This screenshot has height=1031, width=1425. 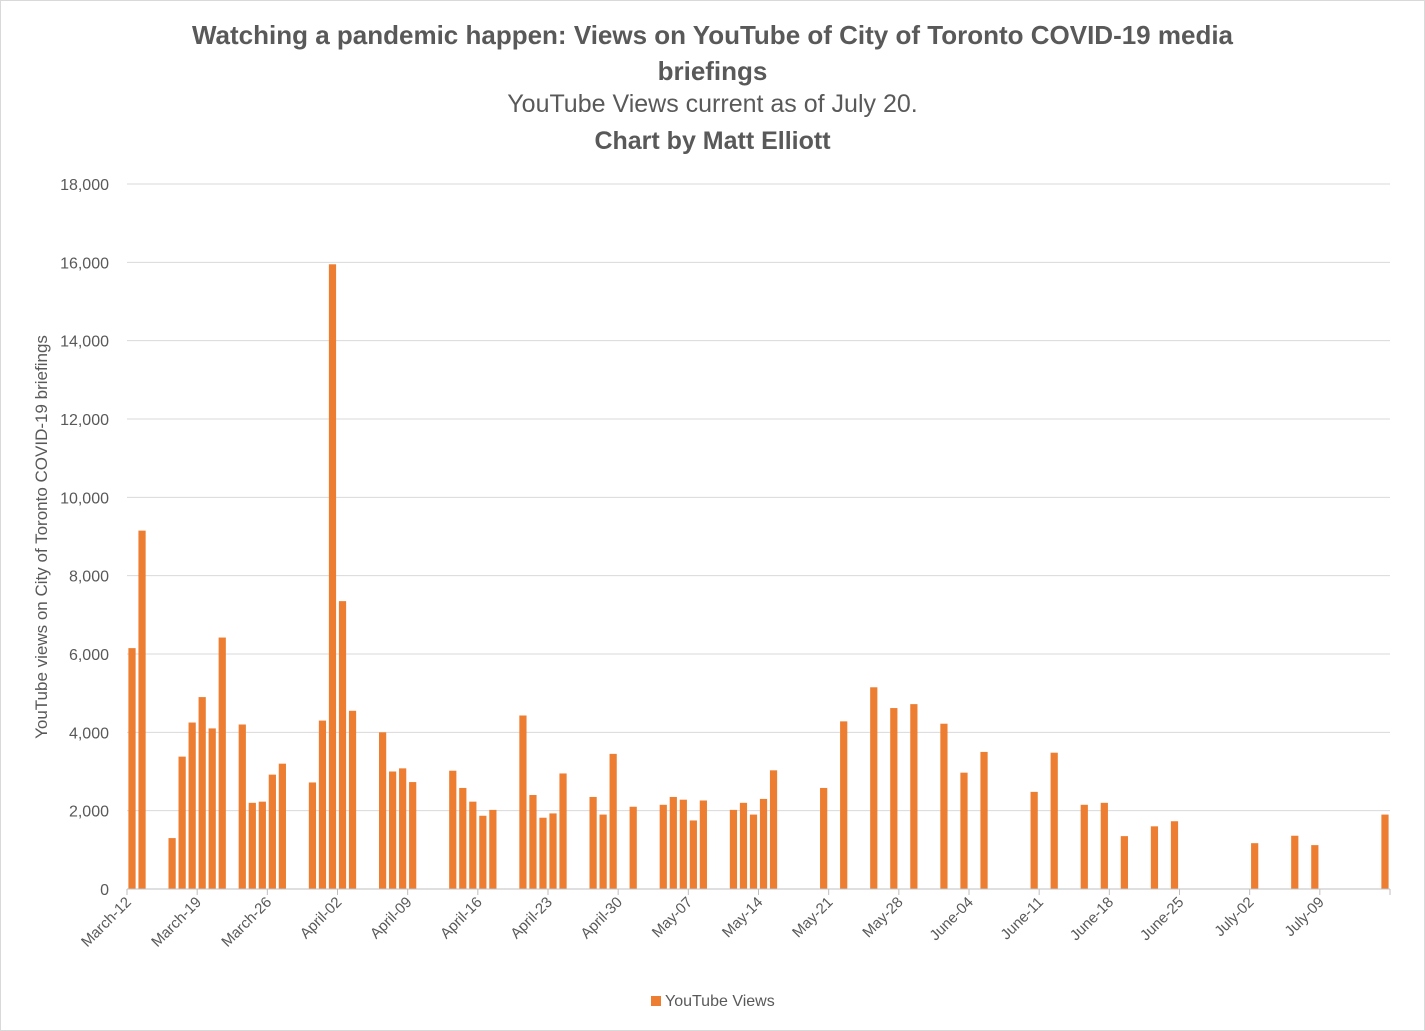 What do you see at coordinates (89, 577) in the screenshot?
I see `y-tick-label: 8,000` at bounding box center [89, 577].